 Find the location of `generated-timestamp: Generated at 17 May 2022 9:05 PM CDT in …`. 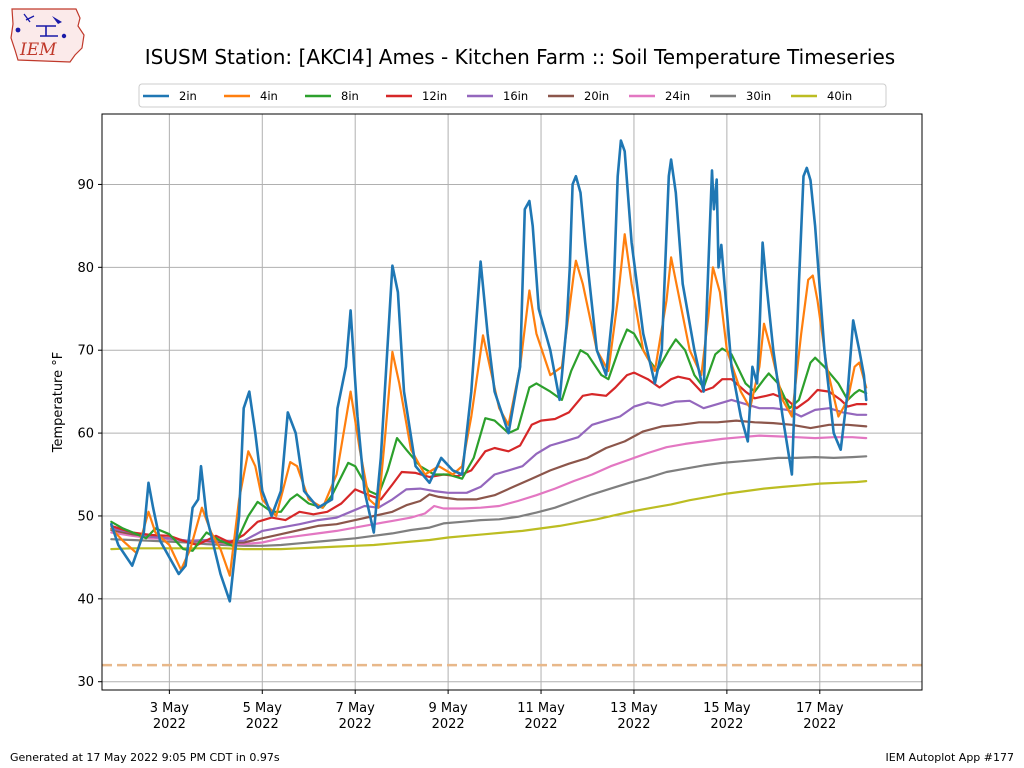

generated-timestamp: Generated at 17 May 2022 9:05 PM CDT in … is located at coordinates (145, 757).